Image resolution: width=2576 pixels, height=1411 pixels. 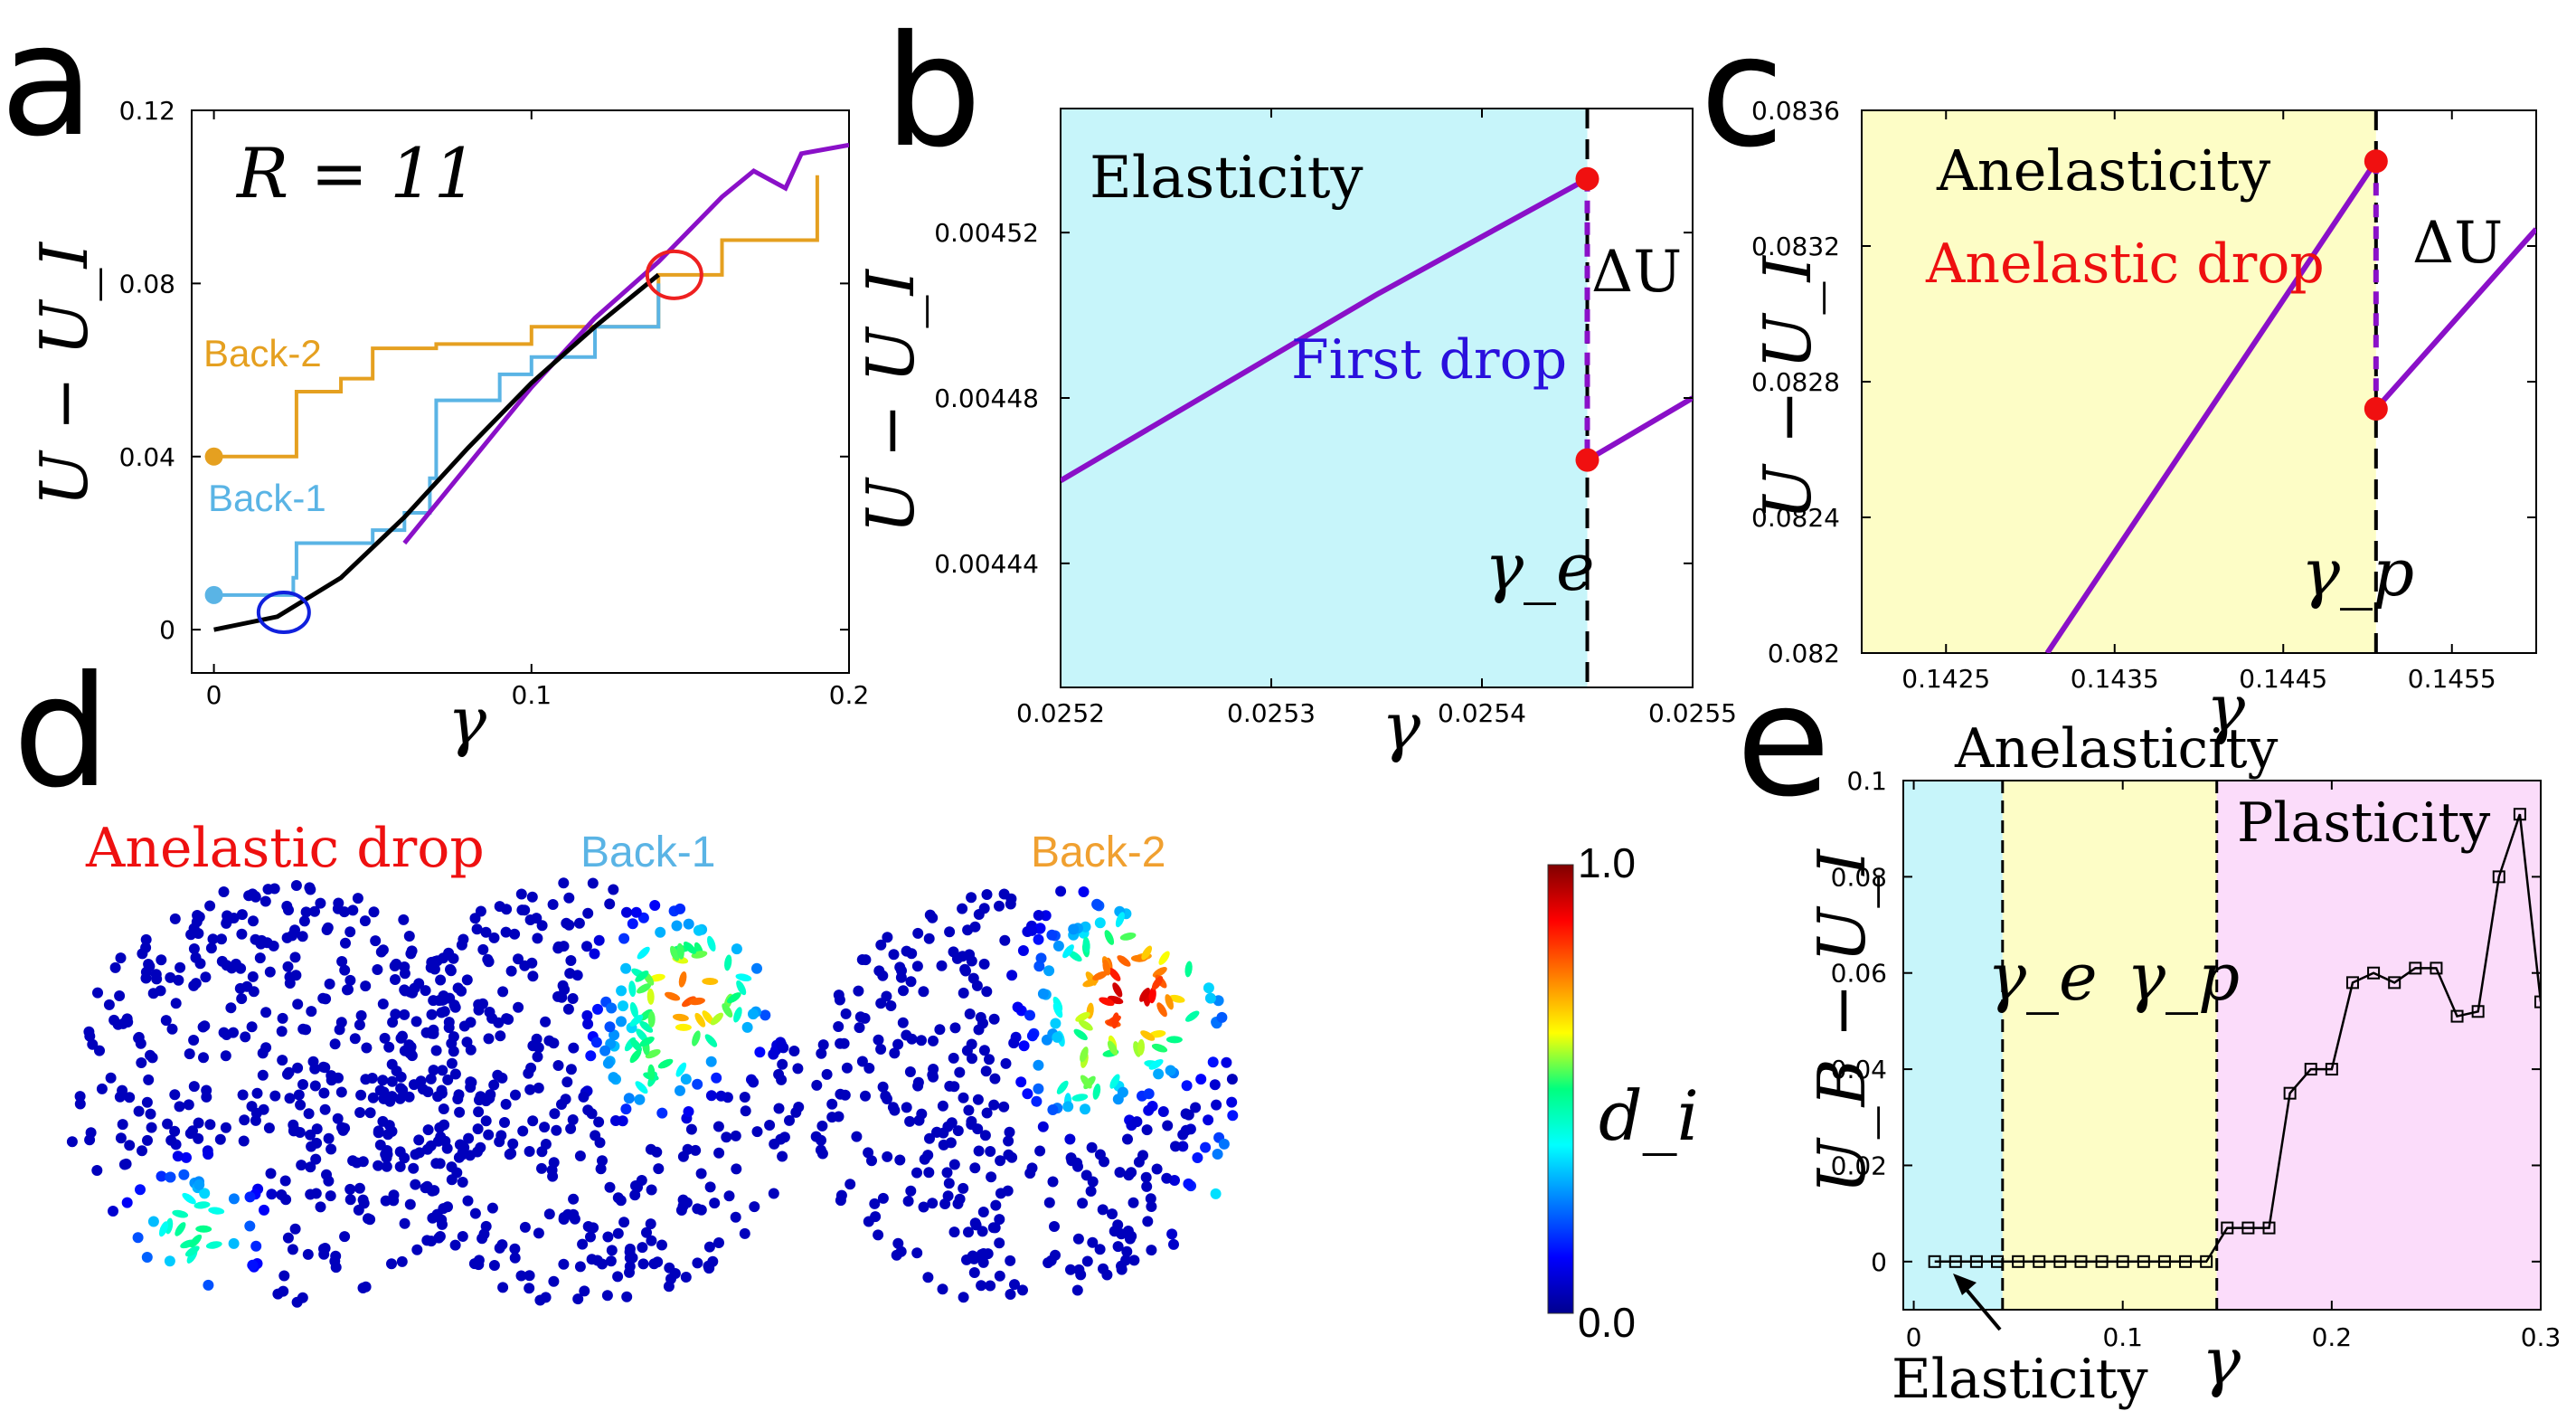 I want to click on panel-b-xtick-label: 0.0252, so click(x=1061, y=713).